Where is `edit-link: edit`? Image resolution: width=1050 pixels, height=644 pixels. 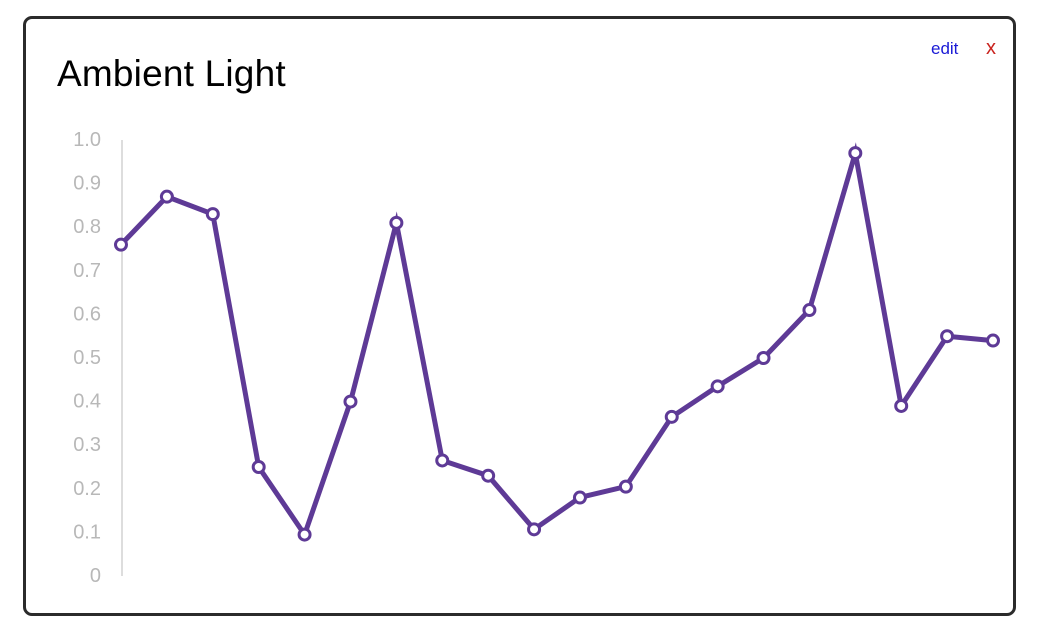 edit-link: edit is located at coordinates (945, 48).